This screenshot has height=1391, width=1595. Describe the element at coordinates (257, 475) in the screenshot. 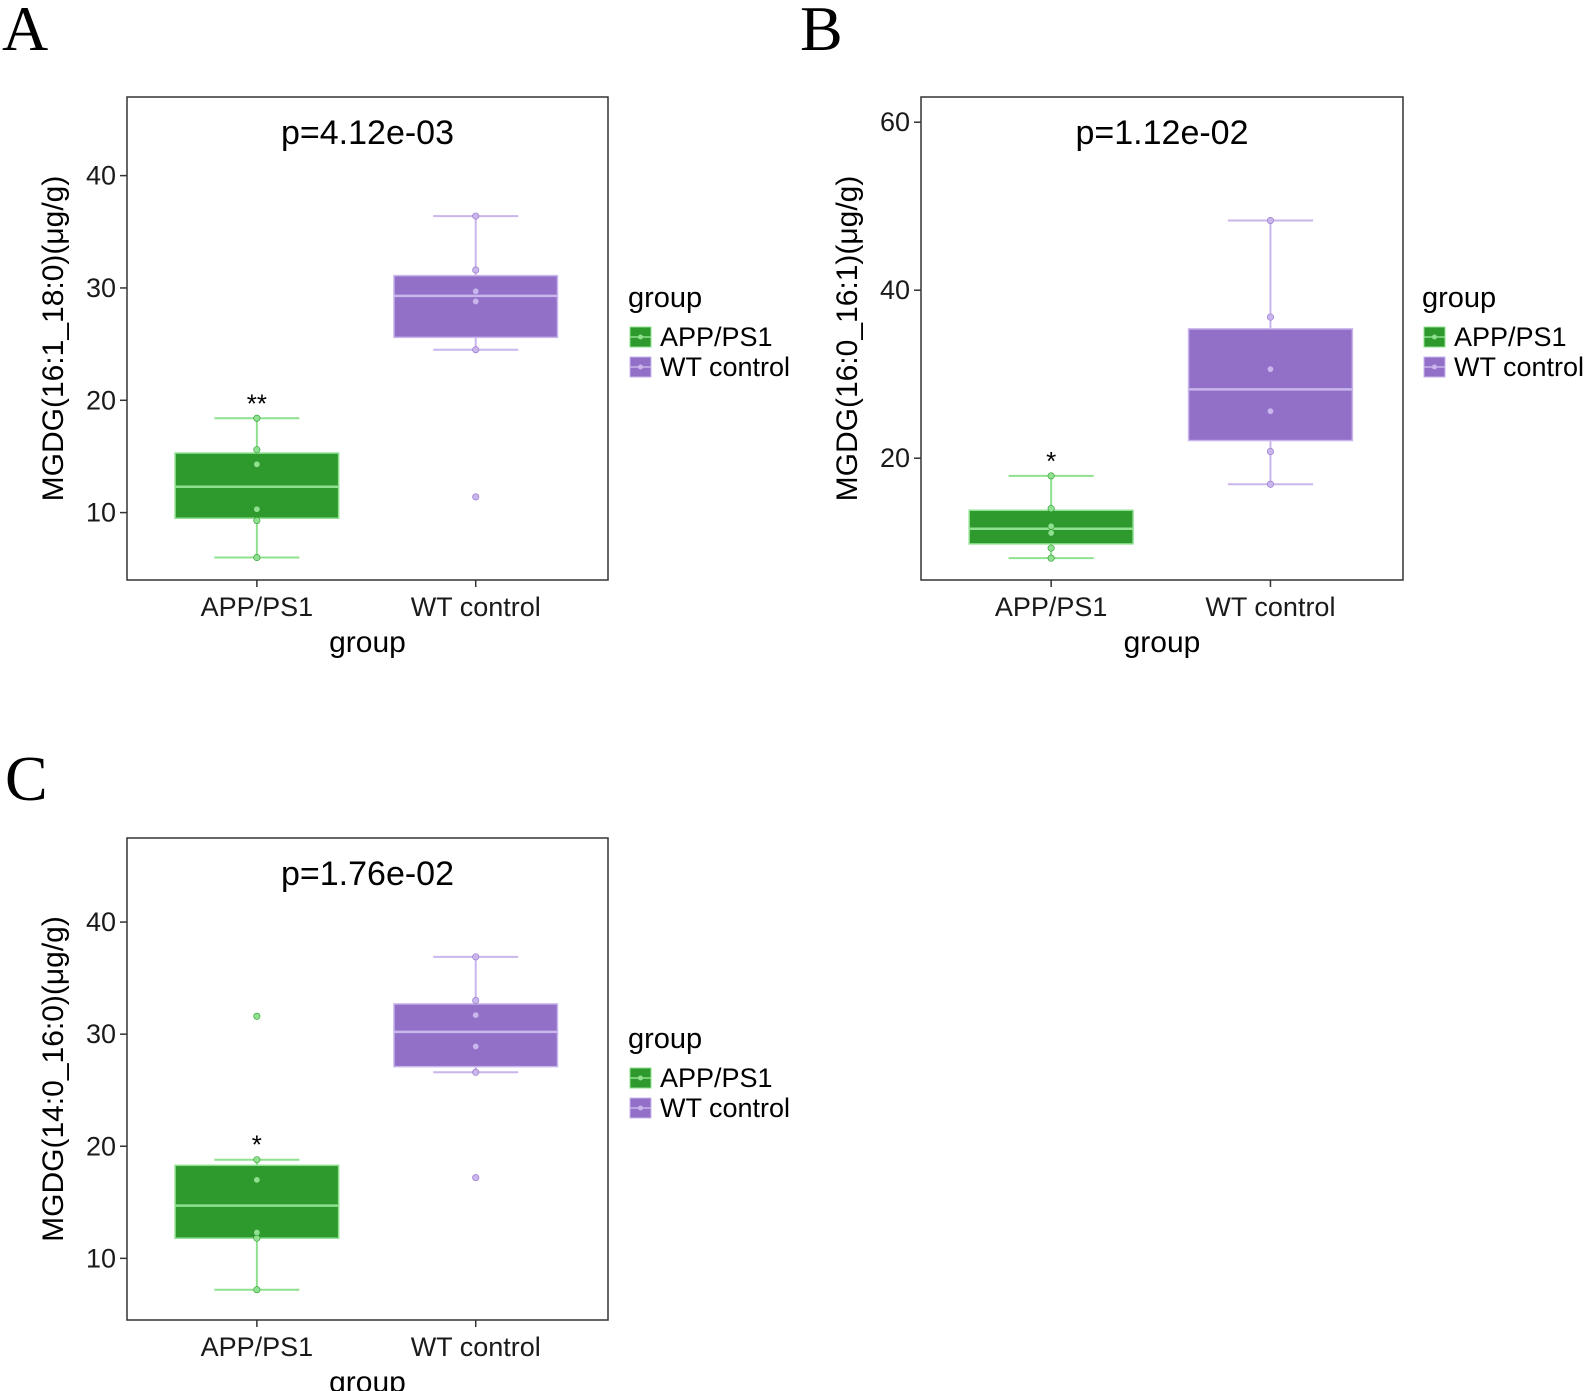

I see `box-app-ps1: **` at that location.